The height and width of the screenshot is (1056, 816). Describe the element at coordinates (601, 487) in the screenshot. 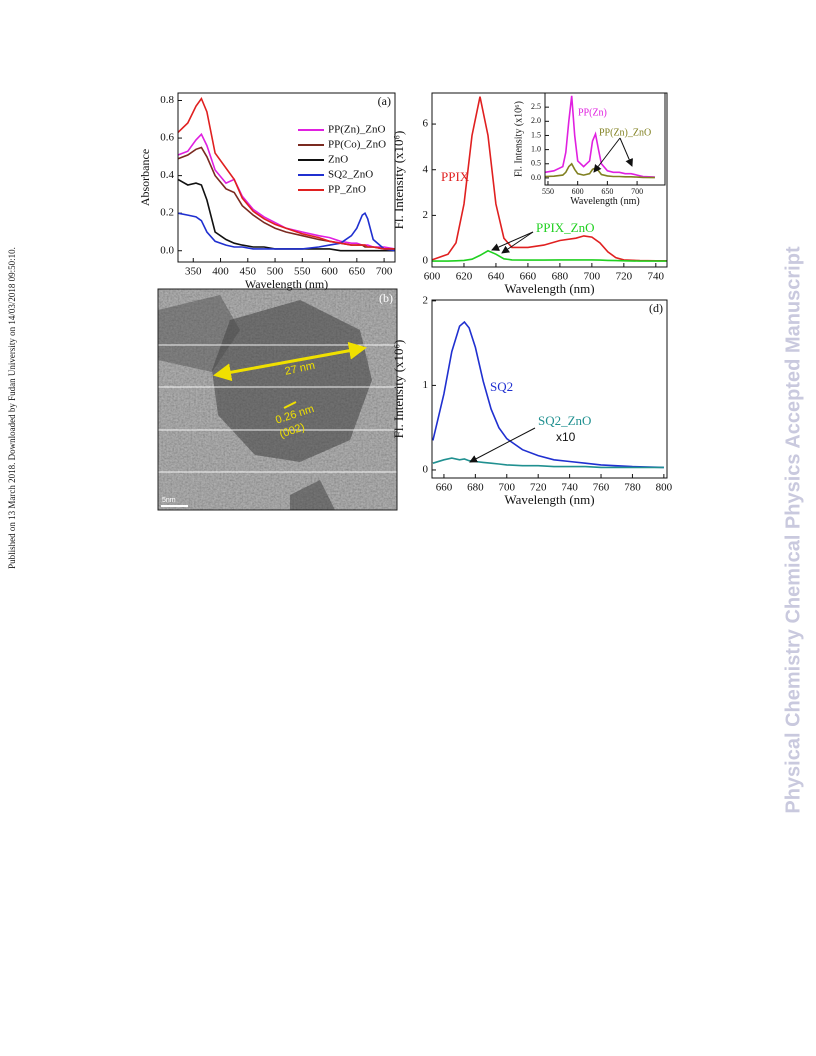

I see `x-tick-label: 760` at that location.